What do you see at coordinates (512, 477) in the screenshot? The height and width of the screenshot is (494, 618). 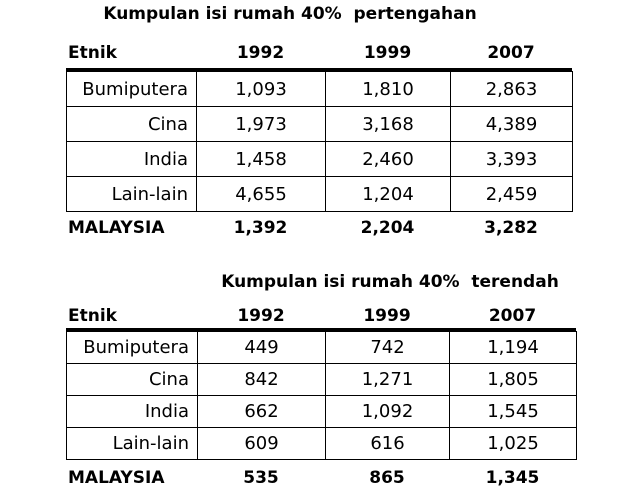 I see `total-cell: 1,345` at bounding box center [512, 477].